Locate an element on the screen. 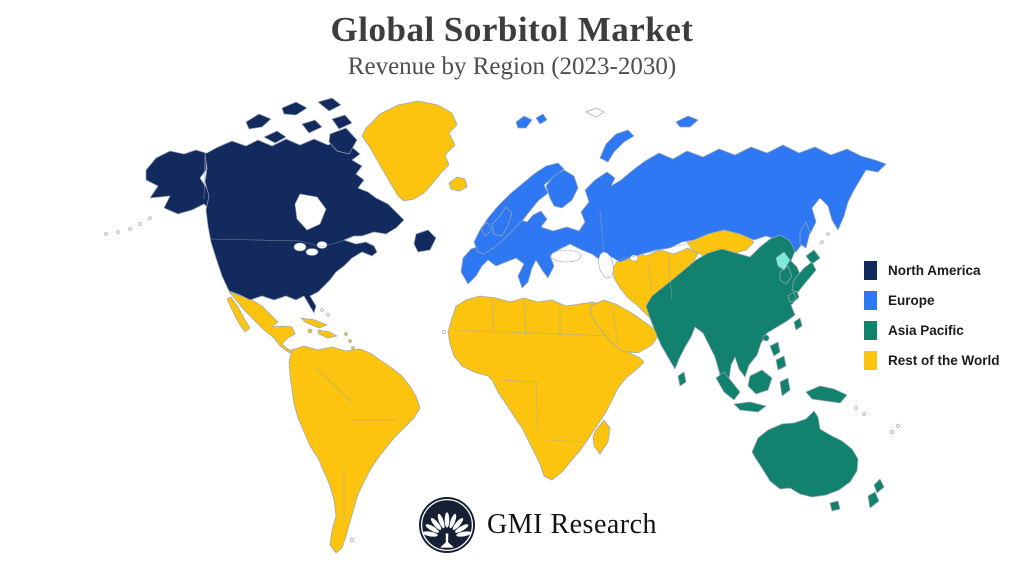 The image size is (1024, 576). map-hispaniola is located at coordinates (327, 334).